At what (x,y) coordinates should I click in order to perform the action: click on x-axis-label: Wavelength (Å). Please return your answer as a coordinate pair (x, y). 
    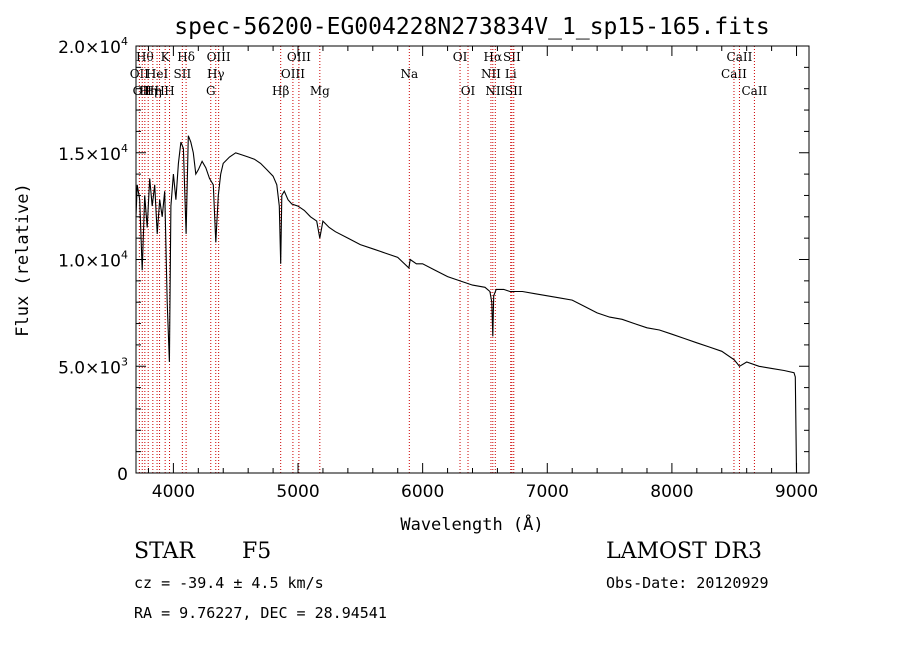
    Looking at the image, I should click on (471, 524).